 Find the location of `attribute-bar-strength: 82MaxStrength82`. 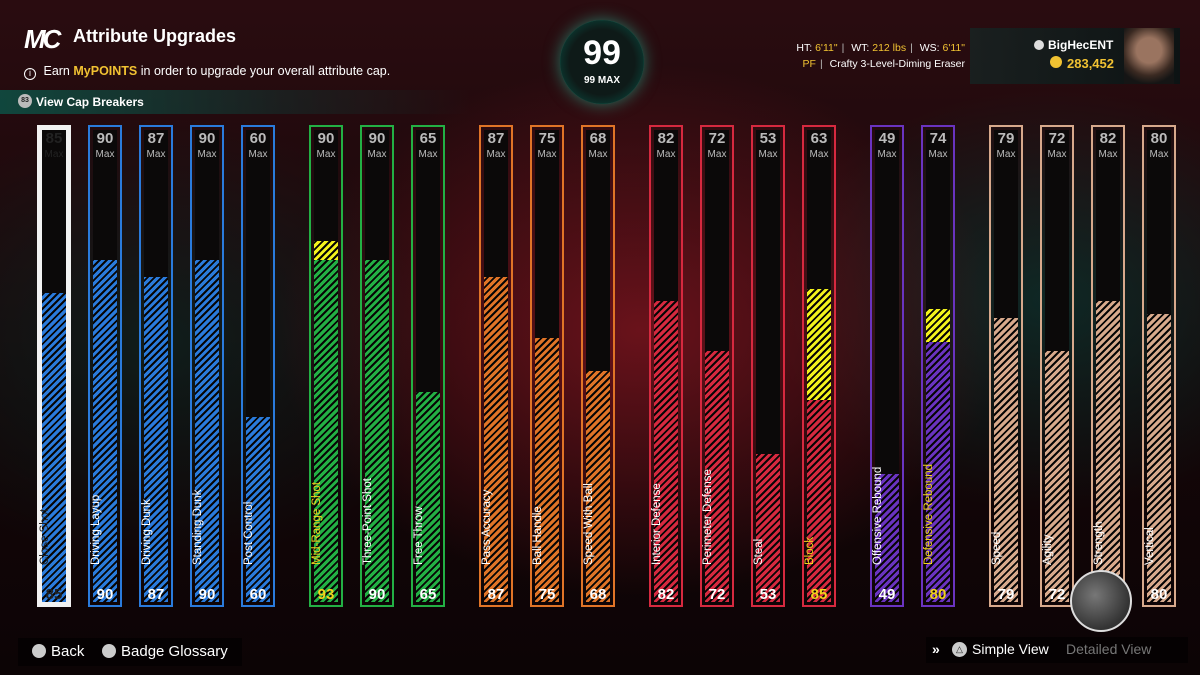

attribute-bar-strength: 82MaxStrength82 is located at coordinates (1108, 366).